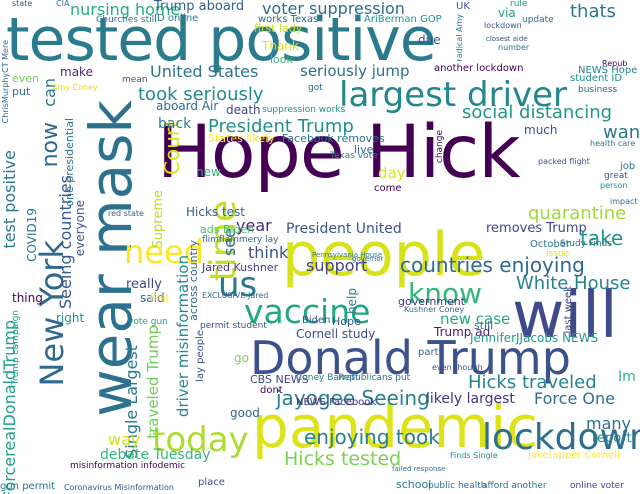  I want to click on word-study-finds: Study Finds, so click(586, 244).